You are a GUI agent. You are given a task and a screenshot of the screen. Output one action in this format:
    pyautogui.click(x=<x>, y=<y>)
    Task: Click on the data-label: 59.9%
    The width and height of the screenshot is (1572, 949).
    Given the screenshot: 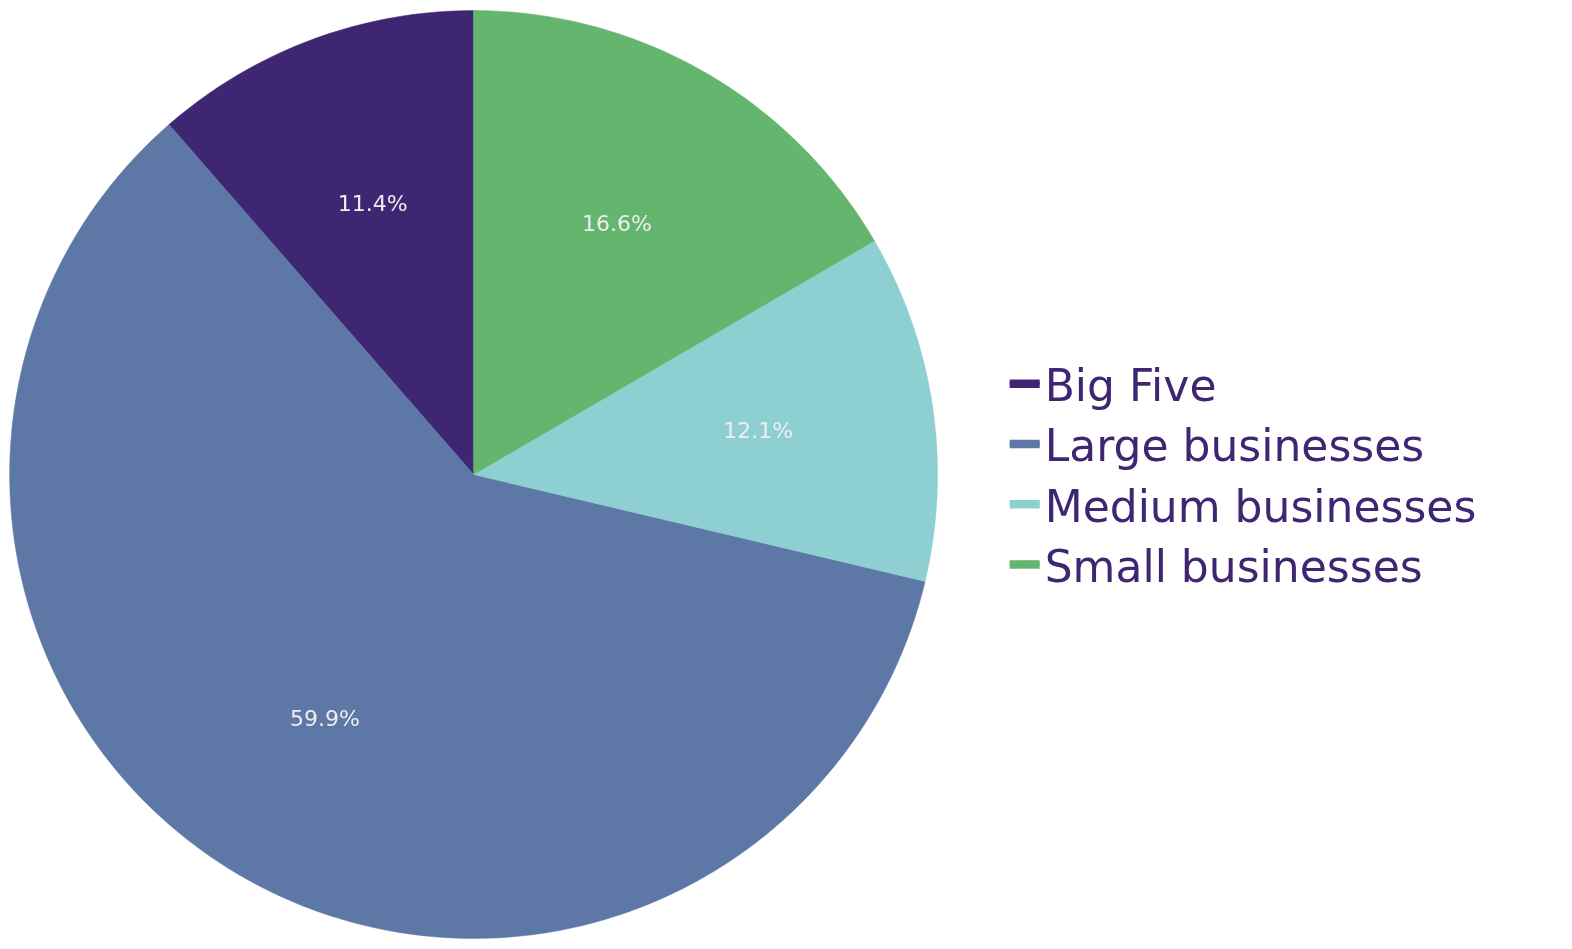 What is the action you would take?
    pyautogui.click(x=324, y=719)
    